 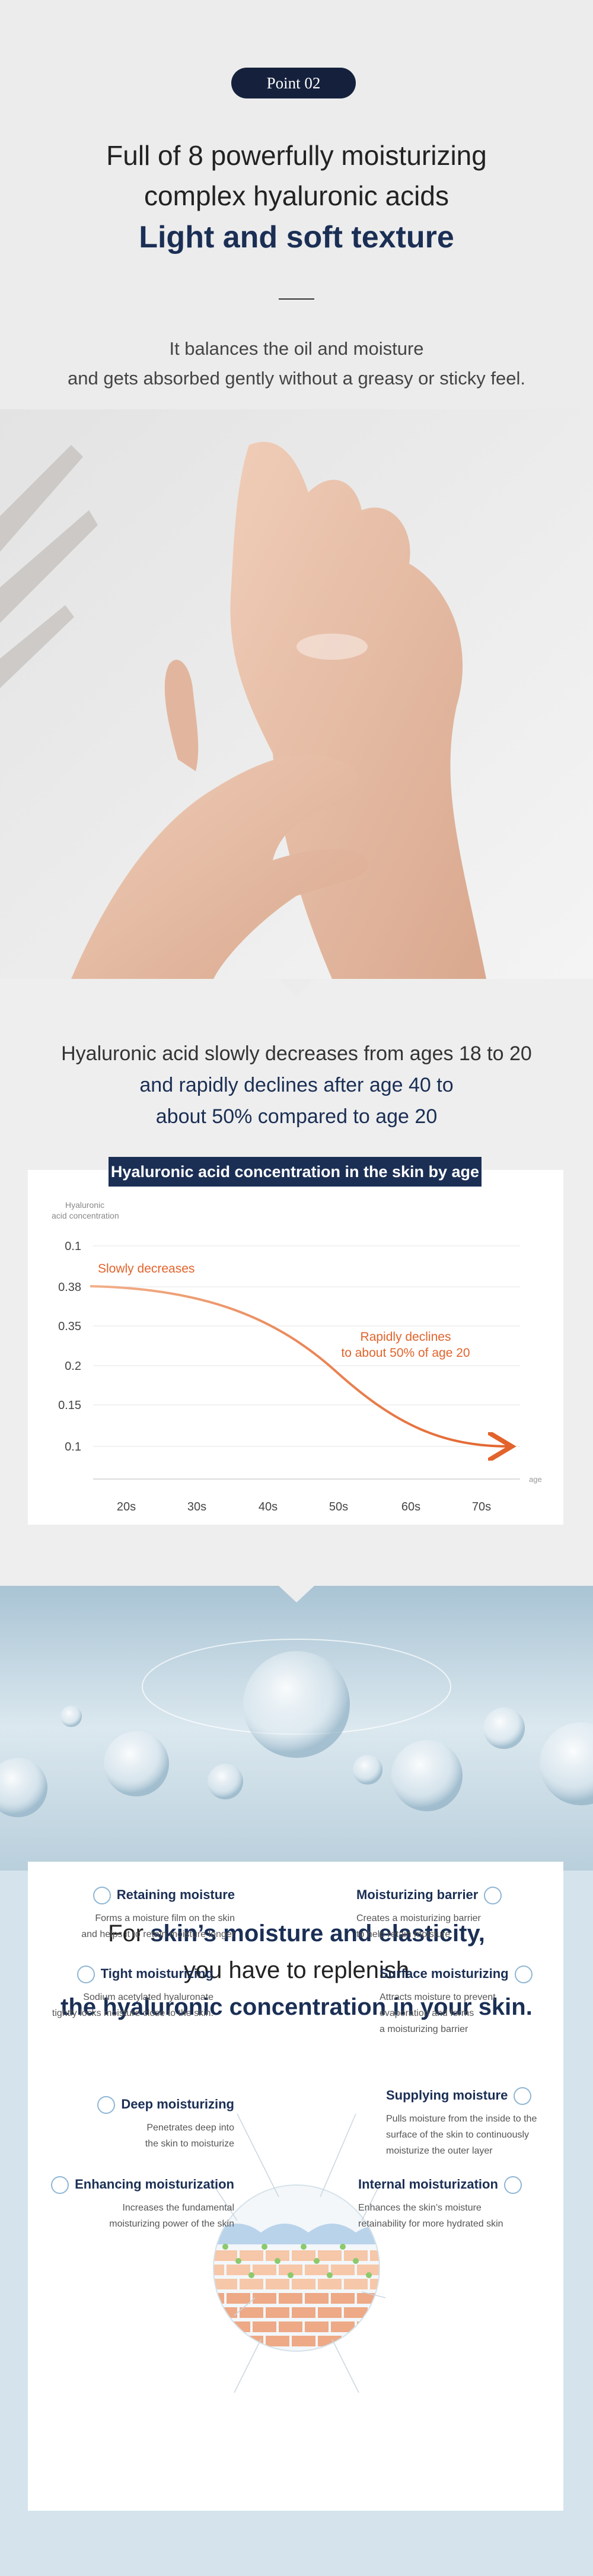 I want to click on x-tick-label: 70s, so click(x=481, y=1506).